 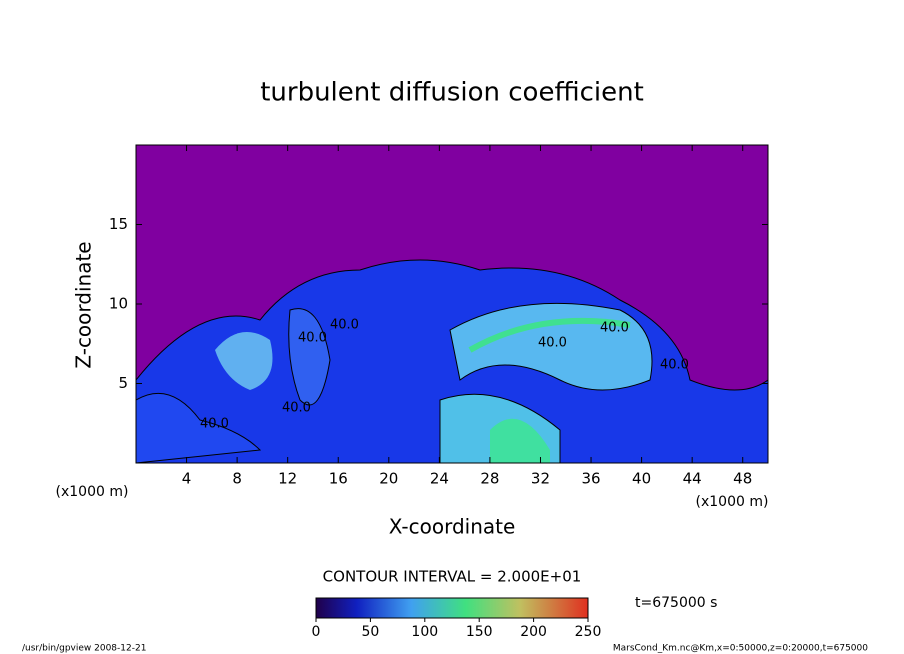 I want to click on y-tick-label: 15, so click(x=118, y=224).